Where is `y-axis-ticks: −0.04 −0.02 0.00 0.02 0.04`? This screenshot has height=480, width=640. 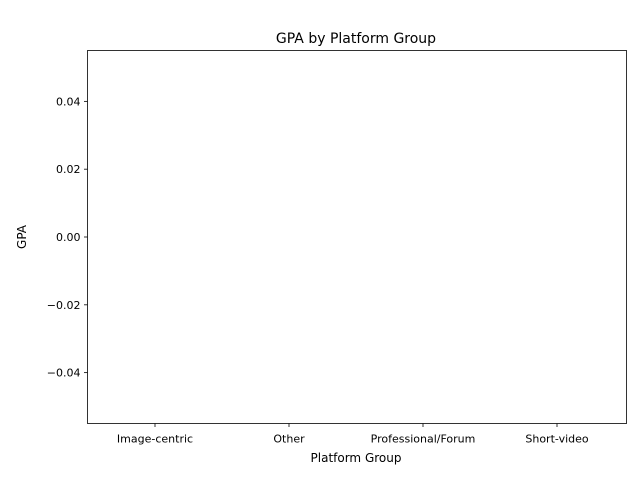 y-axis-ticks: −0.04 −0.02 0.00 0.02 0.04 is located at coordinates (67, 237).